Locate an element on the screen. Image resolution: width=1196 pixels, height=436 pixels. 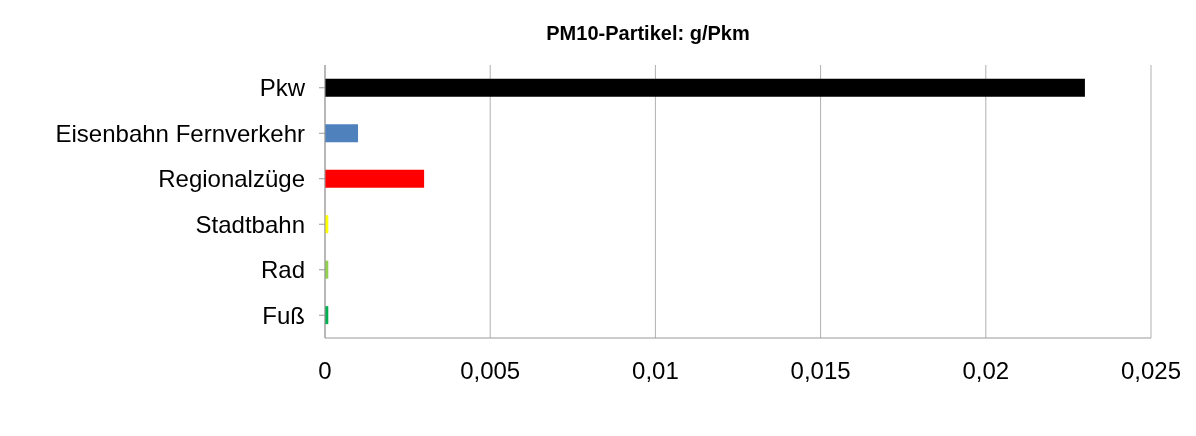
chart-title: PM10-Partikel: g/Pkm is located at coordinates (648, 33).